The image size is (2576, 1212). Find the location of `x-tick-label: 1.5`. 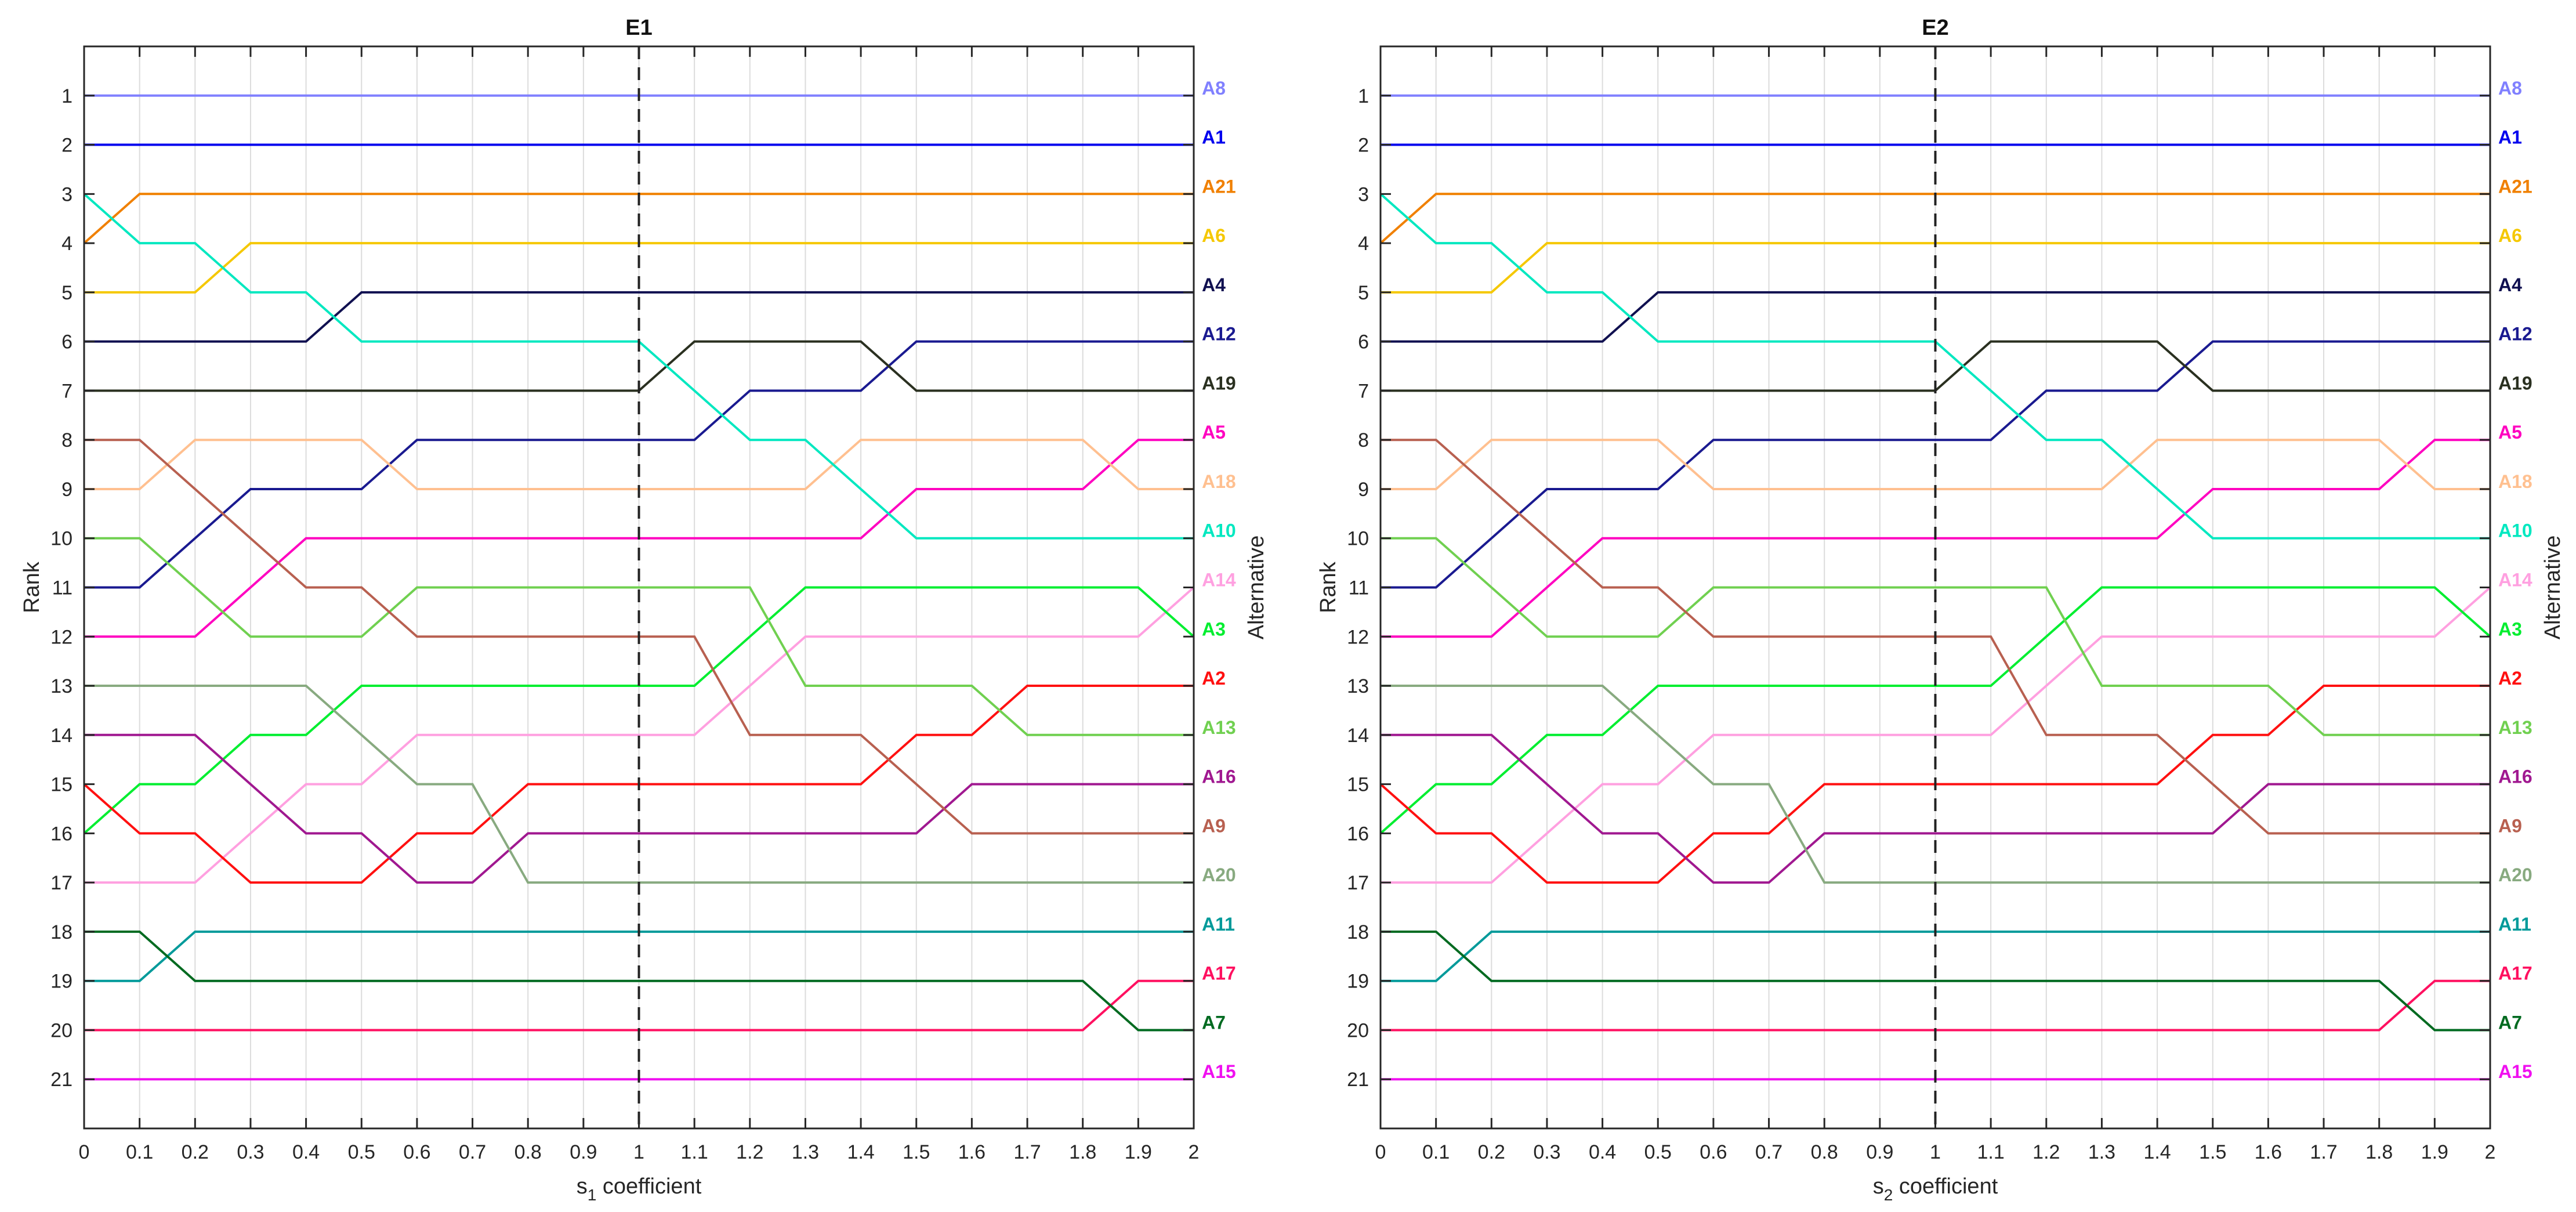

x-tick-label: 1.5 is located at coordinates (2213, 1152).